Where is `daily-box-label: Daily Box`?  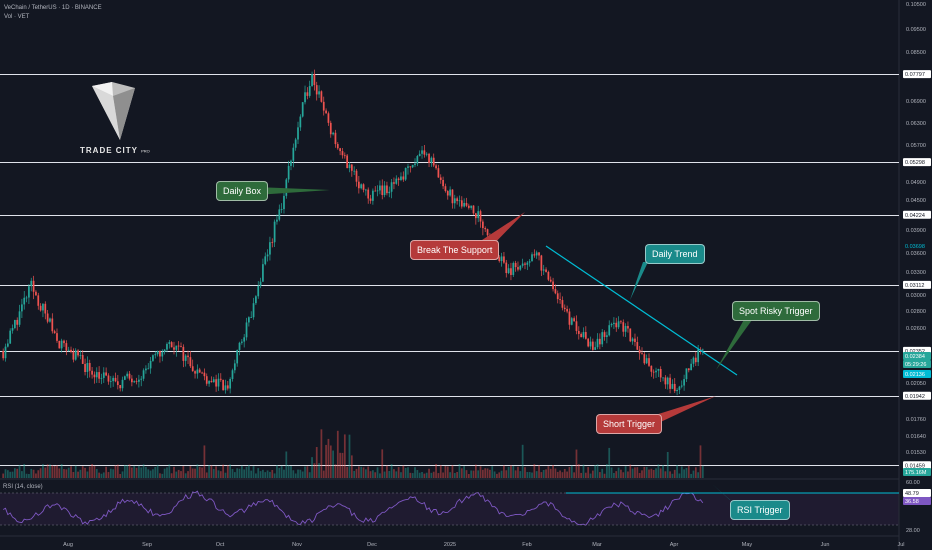
daily-box-label: Daily Box is located at coordinates (242, 191).